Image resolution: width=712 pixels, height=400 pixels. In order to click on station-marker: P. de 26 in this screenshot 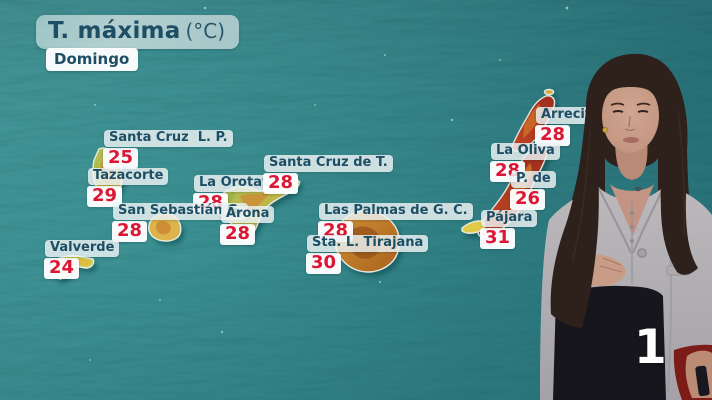, I will do `click(533, 188)`.